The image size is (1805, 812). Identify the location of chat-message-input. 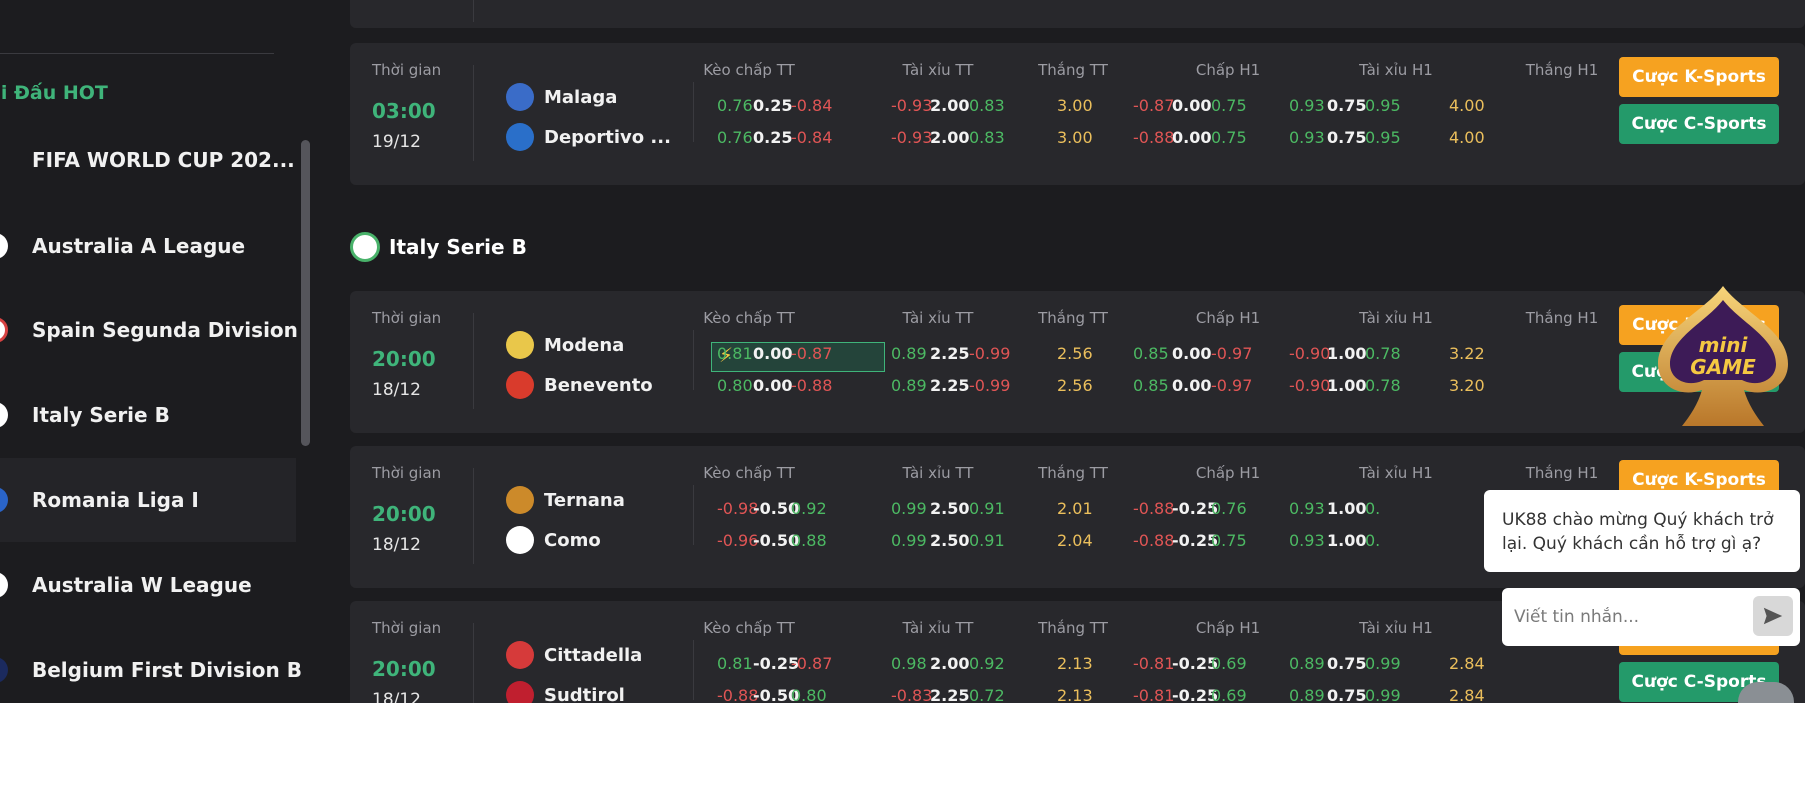
(1629, 617).